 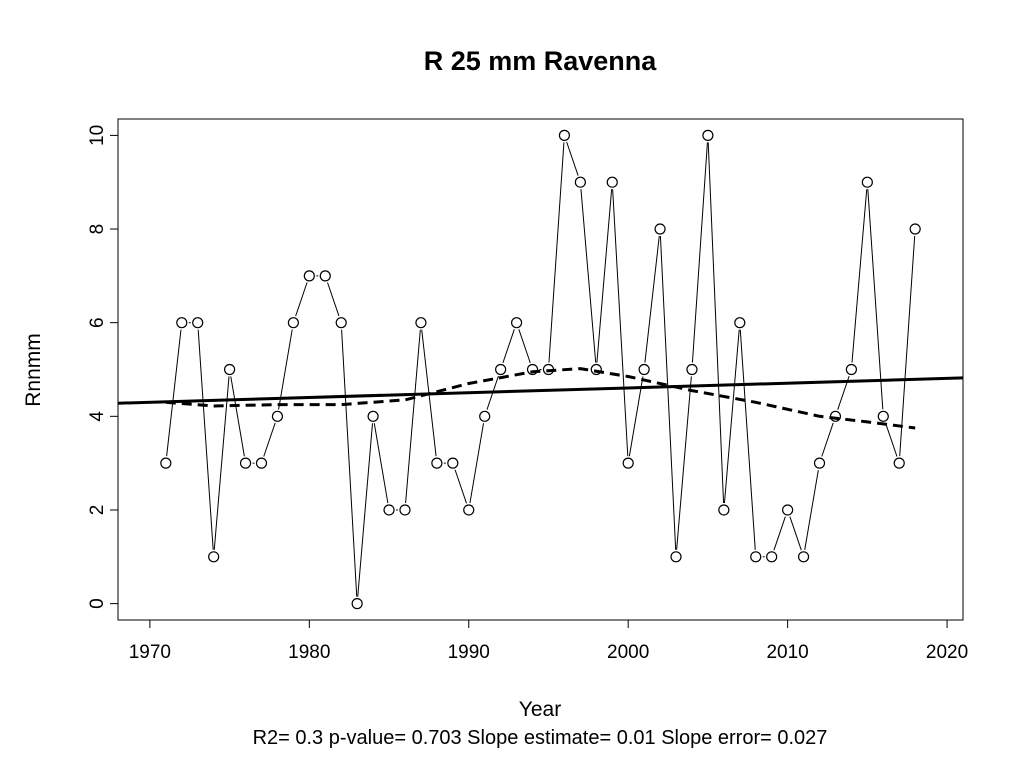 I want to click on x-tick-label: 1990, so click(x=469, y=652).